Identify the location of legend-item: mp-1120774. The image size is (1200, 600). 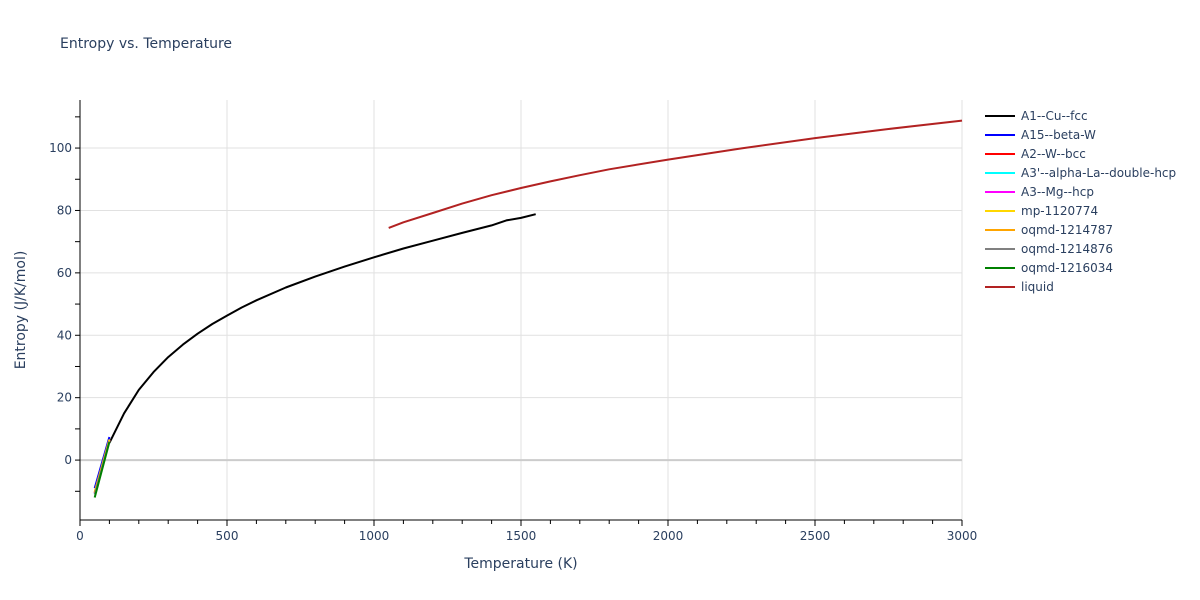
(1080, 210).